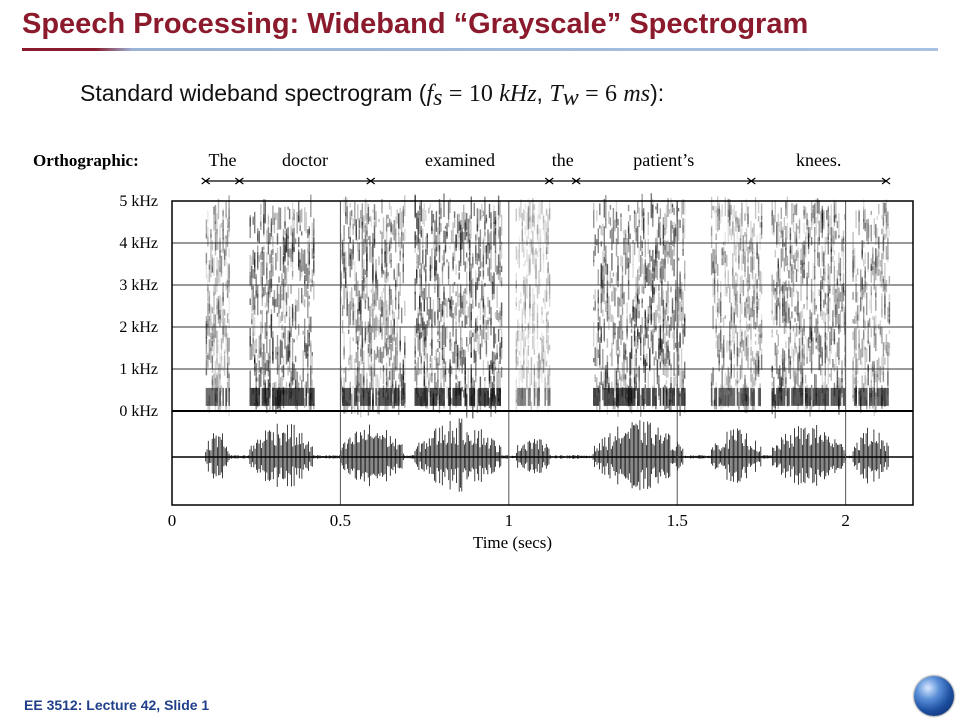  I want to click on globe-logo-icon, so click(934, 696).